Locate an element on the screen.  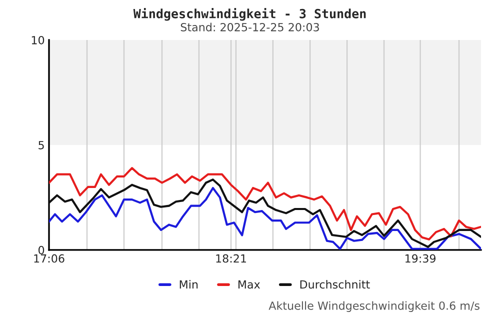
x-tick-label: 19:39 is located at coordinates (420, 258).